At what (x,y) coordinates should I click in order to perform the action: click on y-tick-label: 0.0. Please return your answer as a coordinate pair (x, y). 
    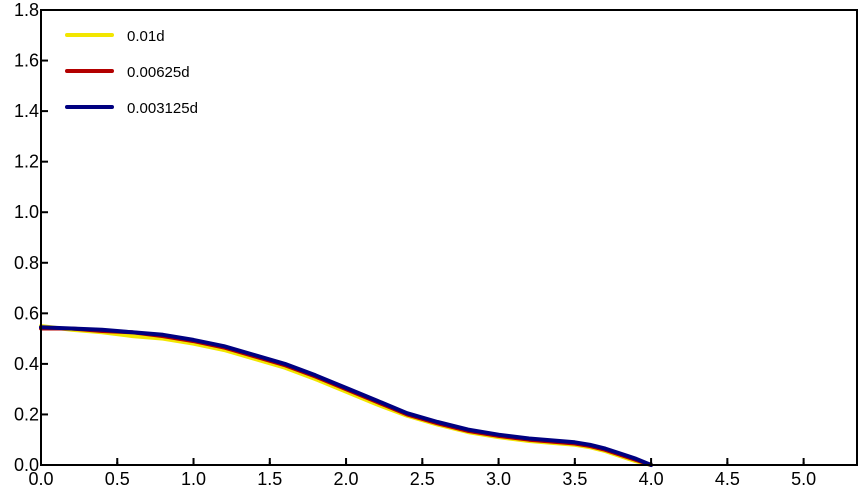
    Looking at the image, I should click on (26, 465).